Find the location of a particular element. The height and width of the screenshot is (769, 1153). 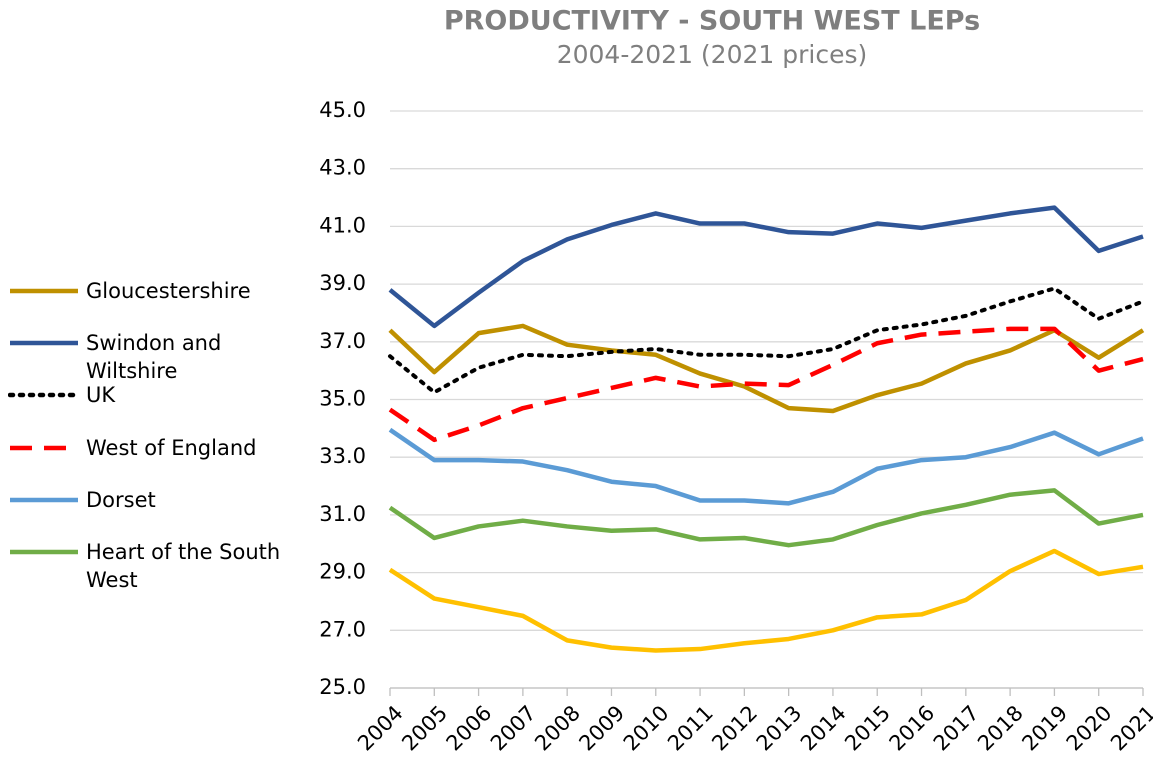

y-tick-label: 37.0 is located at coordinates (342, 341).